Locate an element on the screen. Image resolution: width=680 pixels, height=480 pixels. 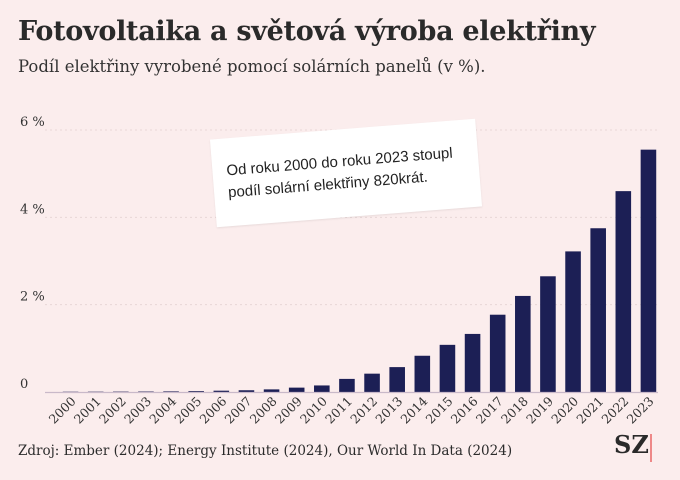
x-tick-label: 2008 is located at coordinates (263, 409).